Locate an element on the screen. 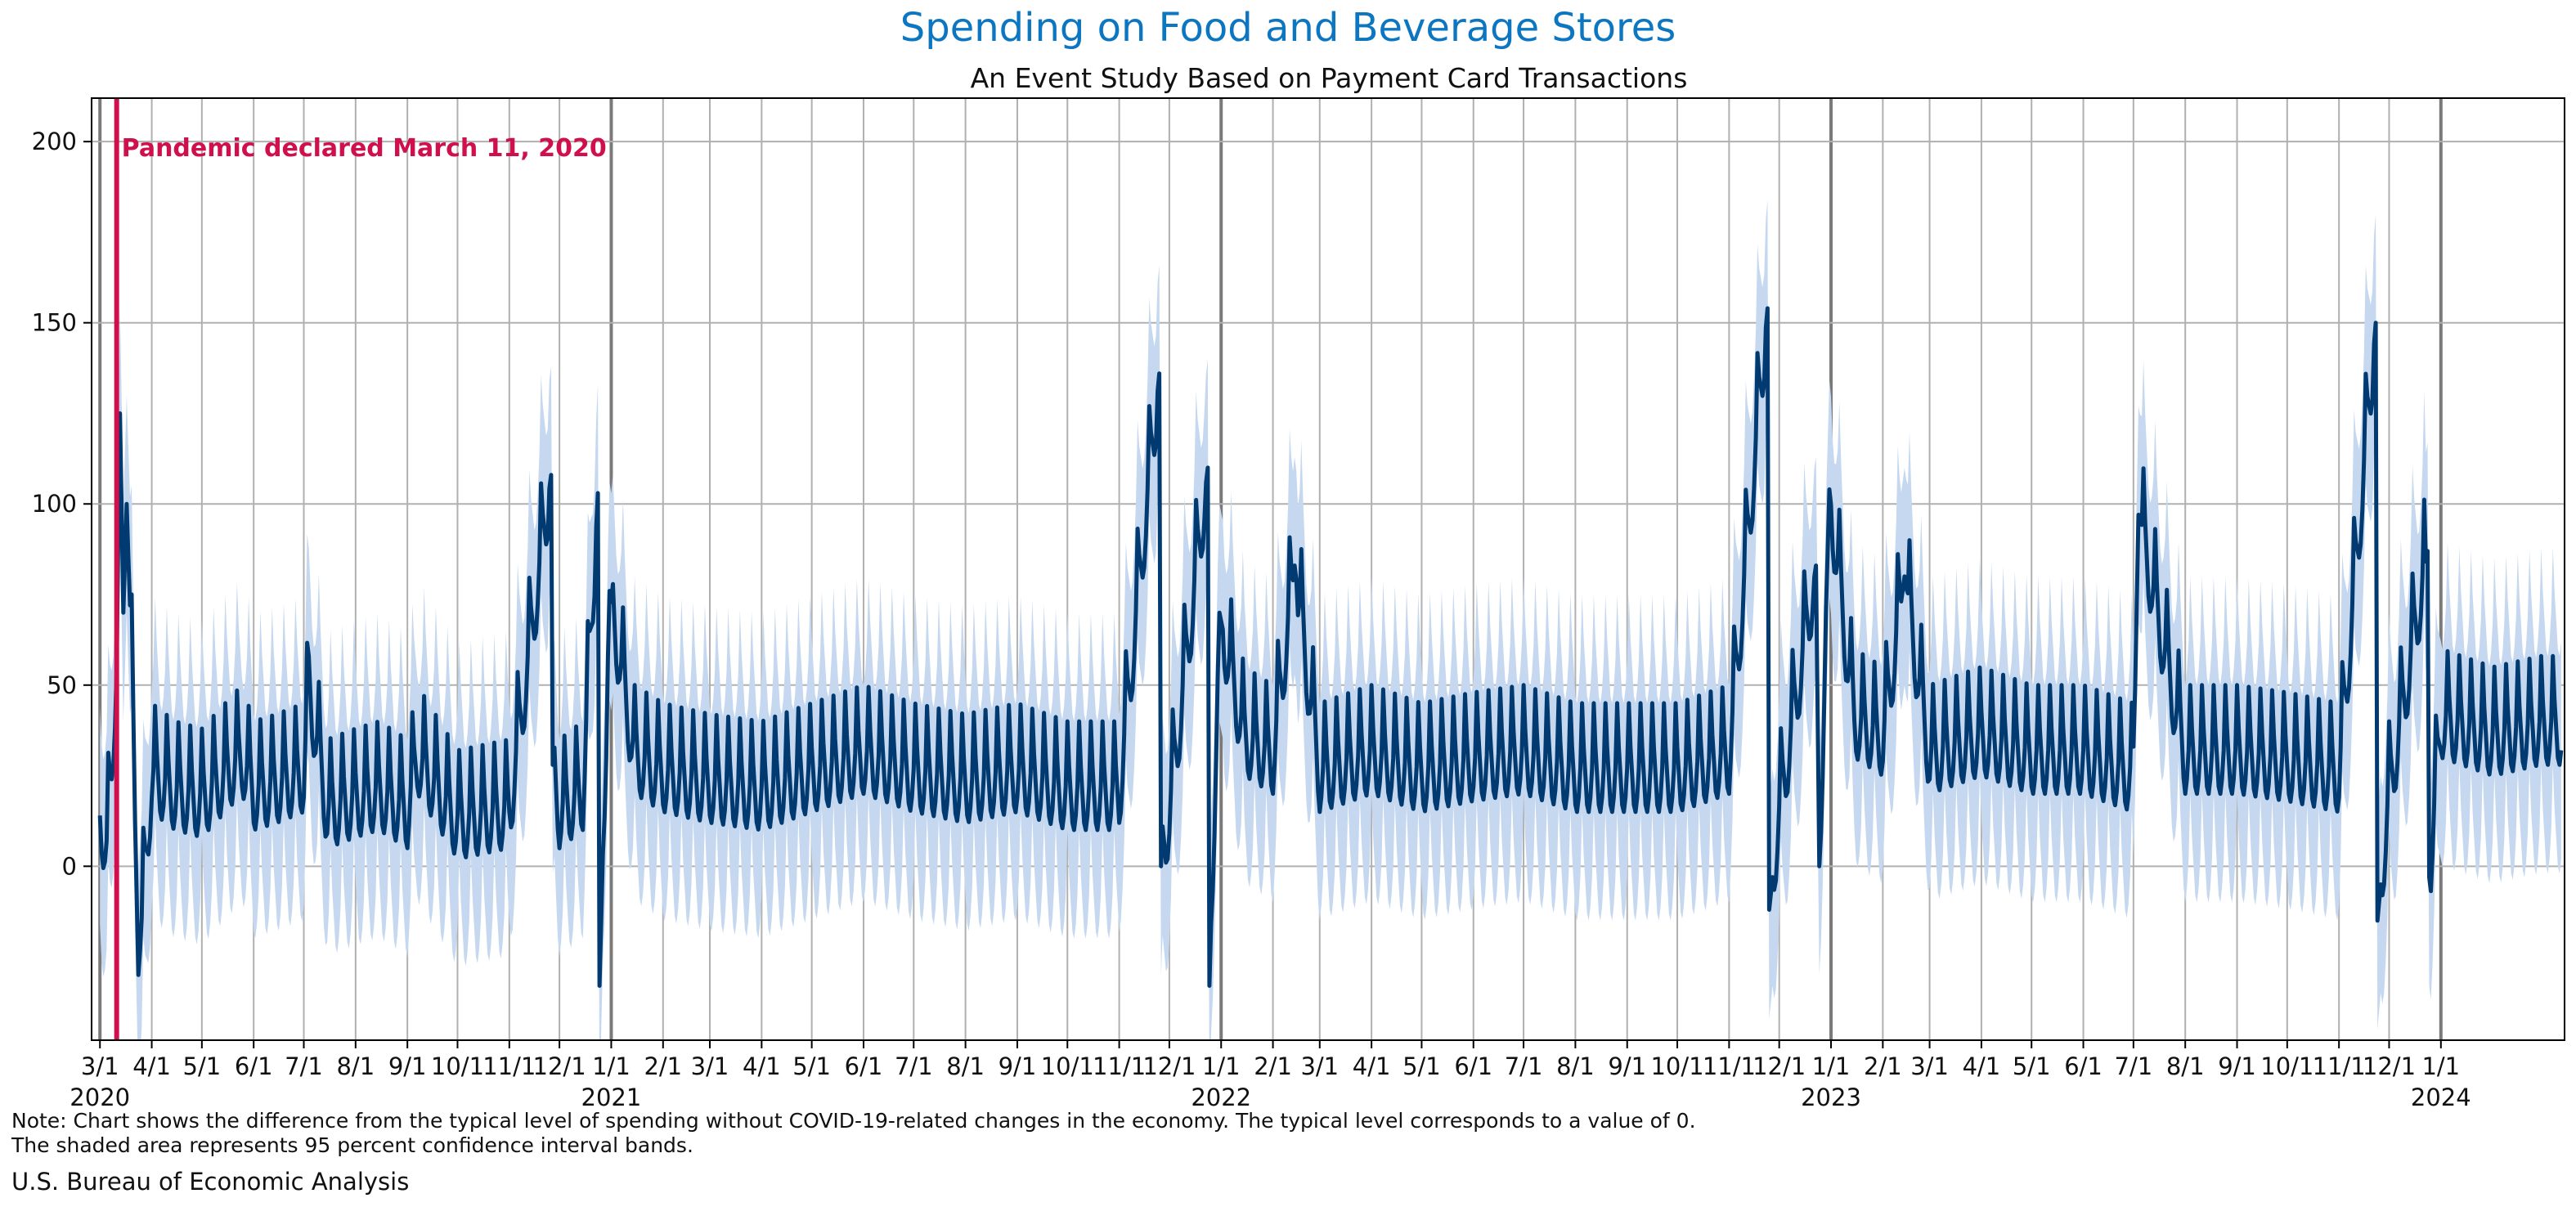 The height and width of the screenshot is (1207, 2576). x-year-label: 2024 is located at coordinates (2441, 1098).